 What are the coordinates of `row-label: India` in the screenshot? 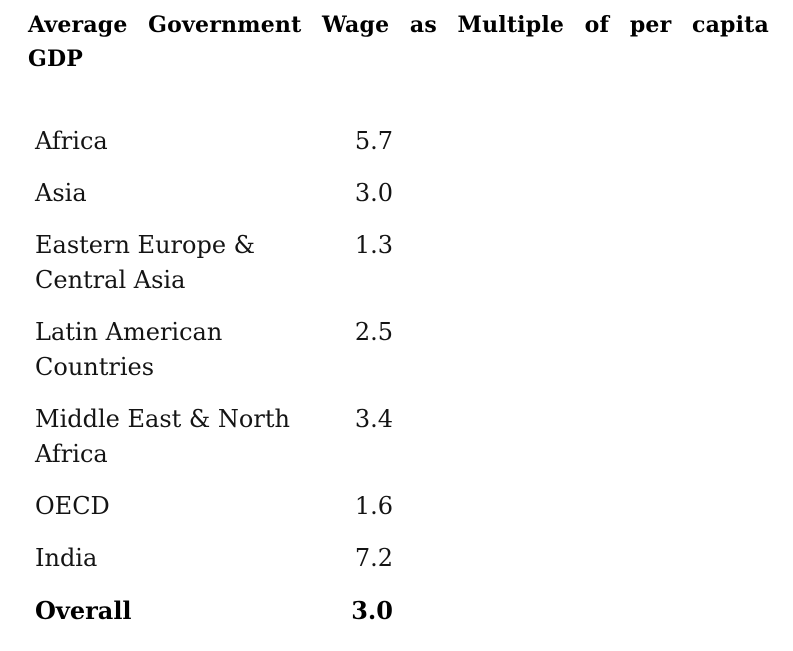 It's located at (66, 558).